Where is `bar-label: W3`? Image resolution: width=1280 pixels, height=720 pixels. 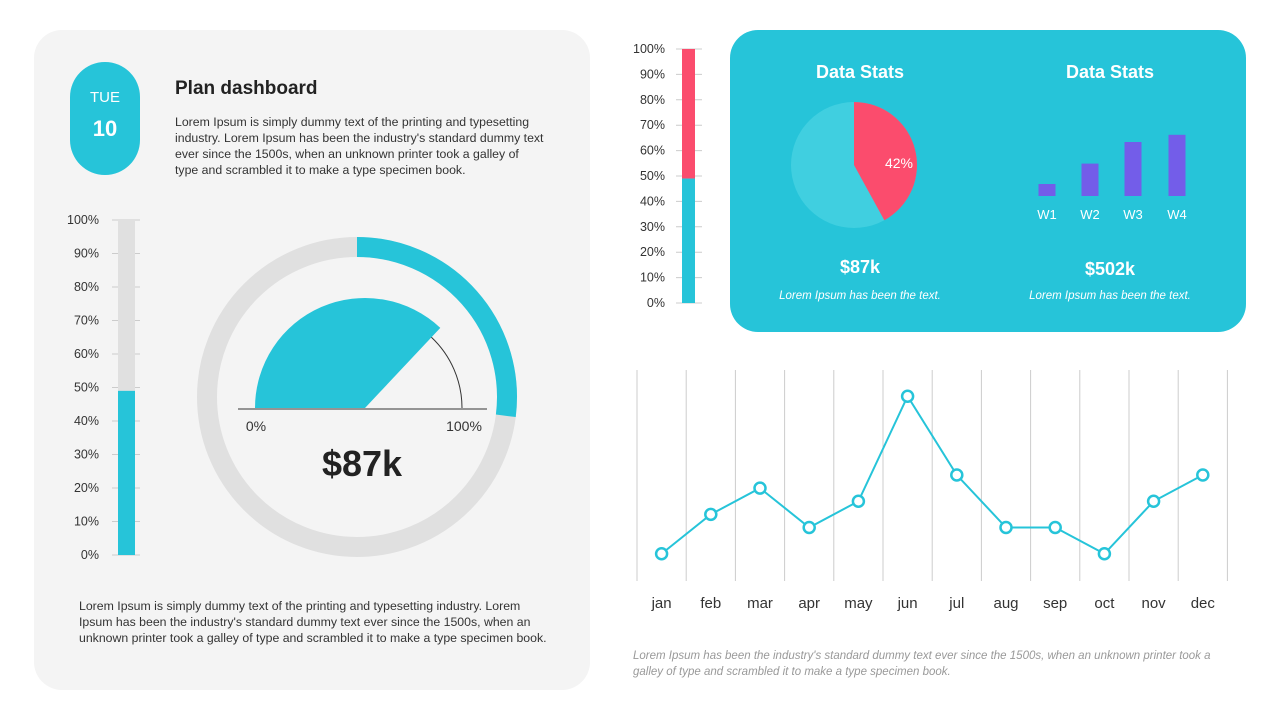
bar-label: W3 is located at coordinates (1133, 214).